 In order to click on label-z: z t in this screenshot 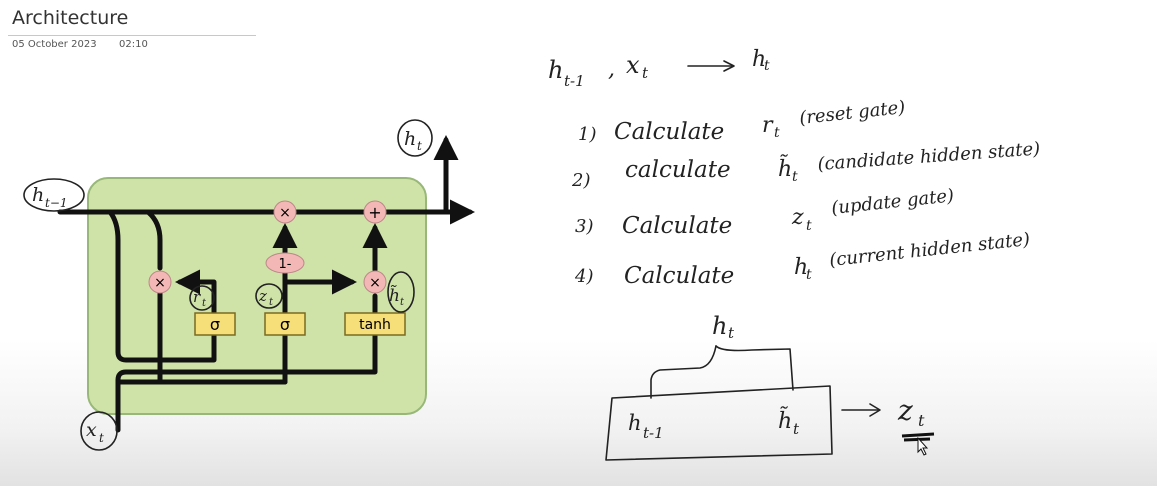, I will do `click(269, 296)`.